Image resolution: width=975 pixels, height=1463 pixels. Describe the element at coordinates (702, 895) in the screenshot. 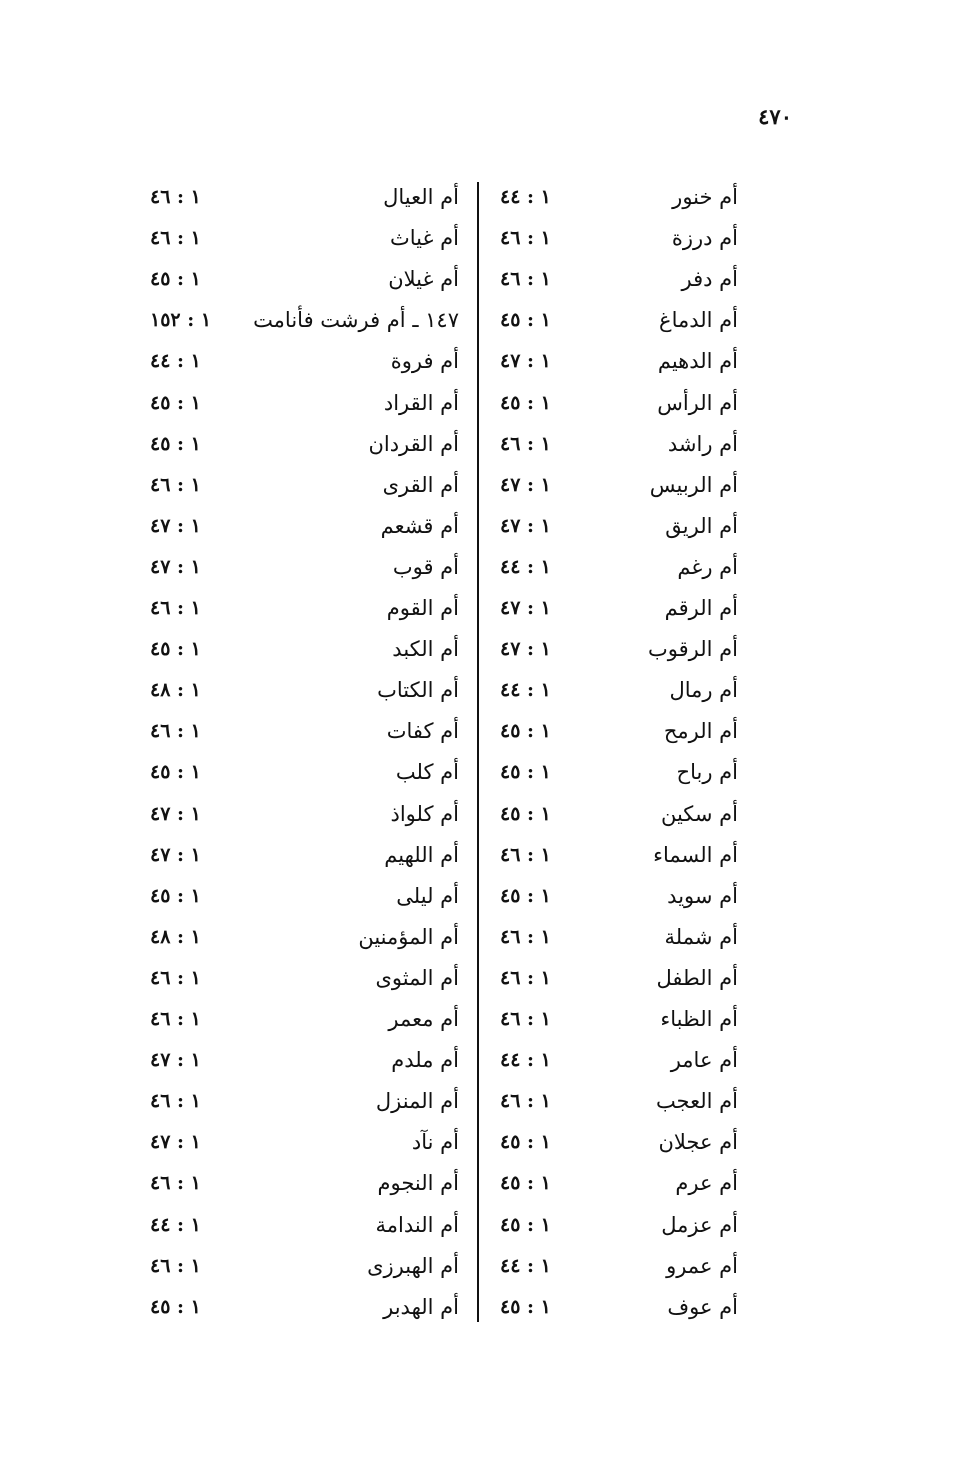

I see `index-entry-name: أم سويد` at that location.